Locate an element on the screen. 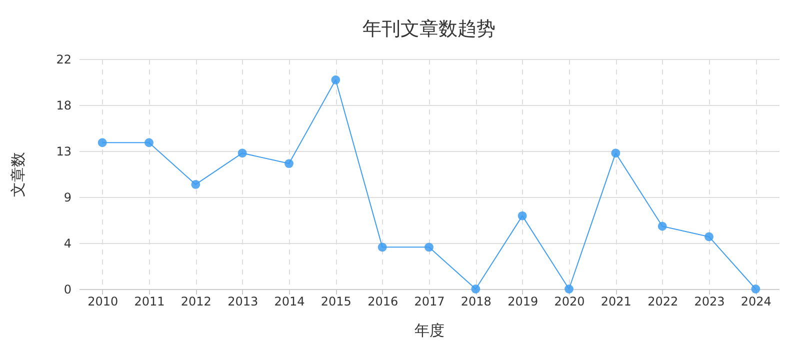 This screenshot has width=810, height=360. y-tick-label: 4 is located at coordinates (68, 243).